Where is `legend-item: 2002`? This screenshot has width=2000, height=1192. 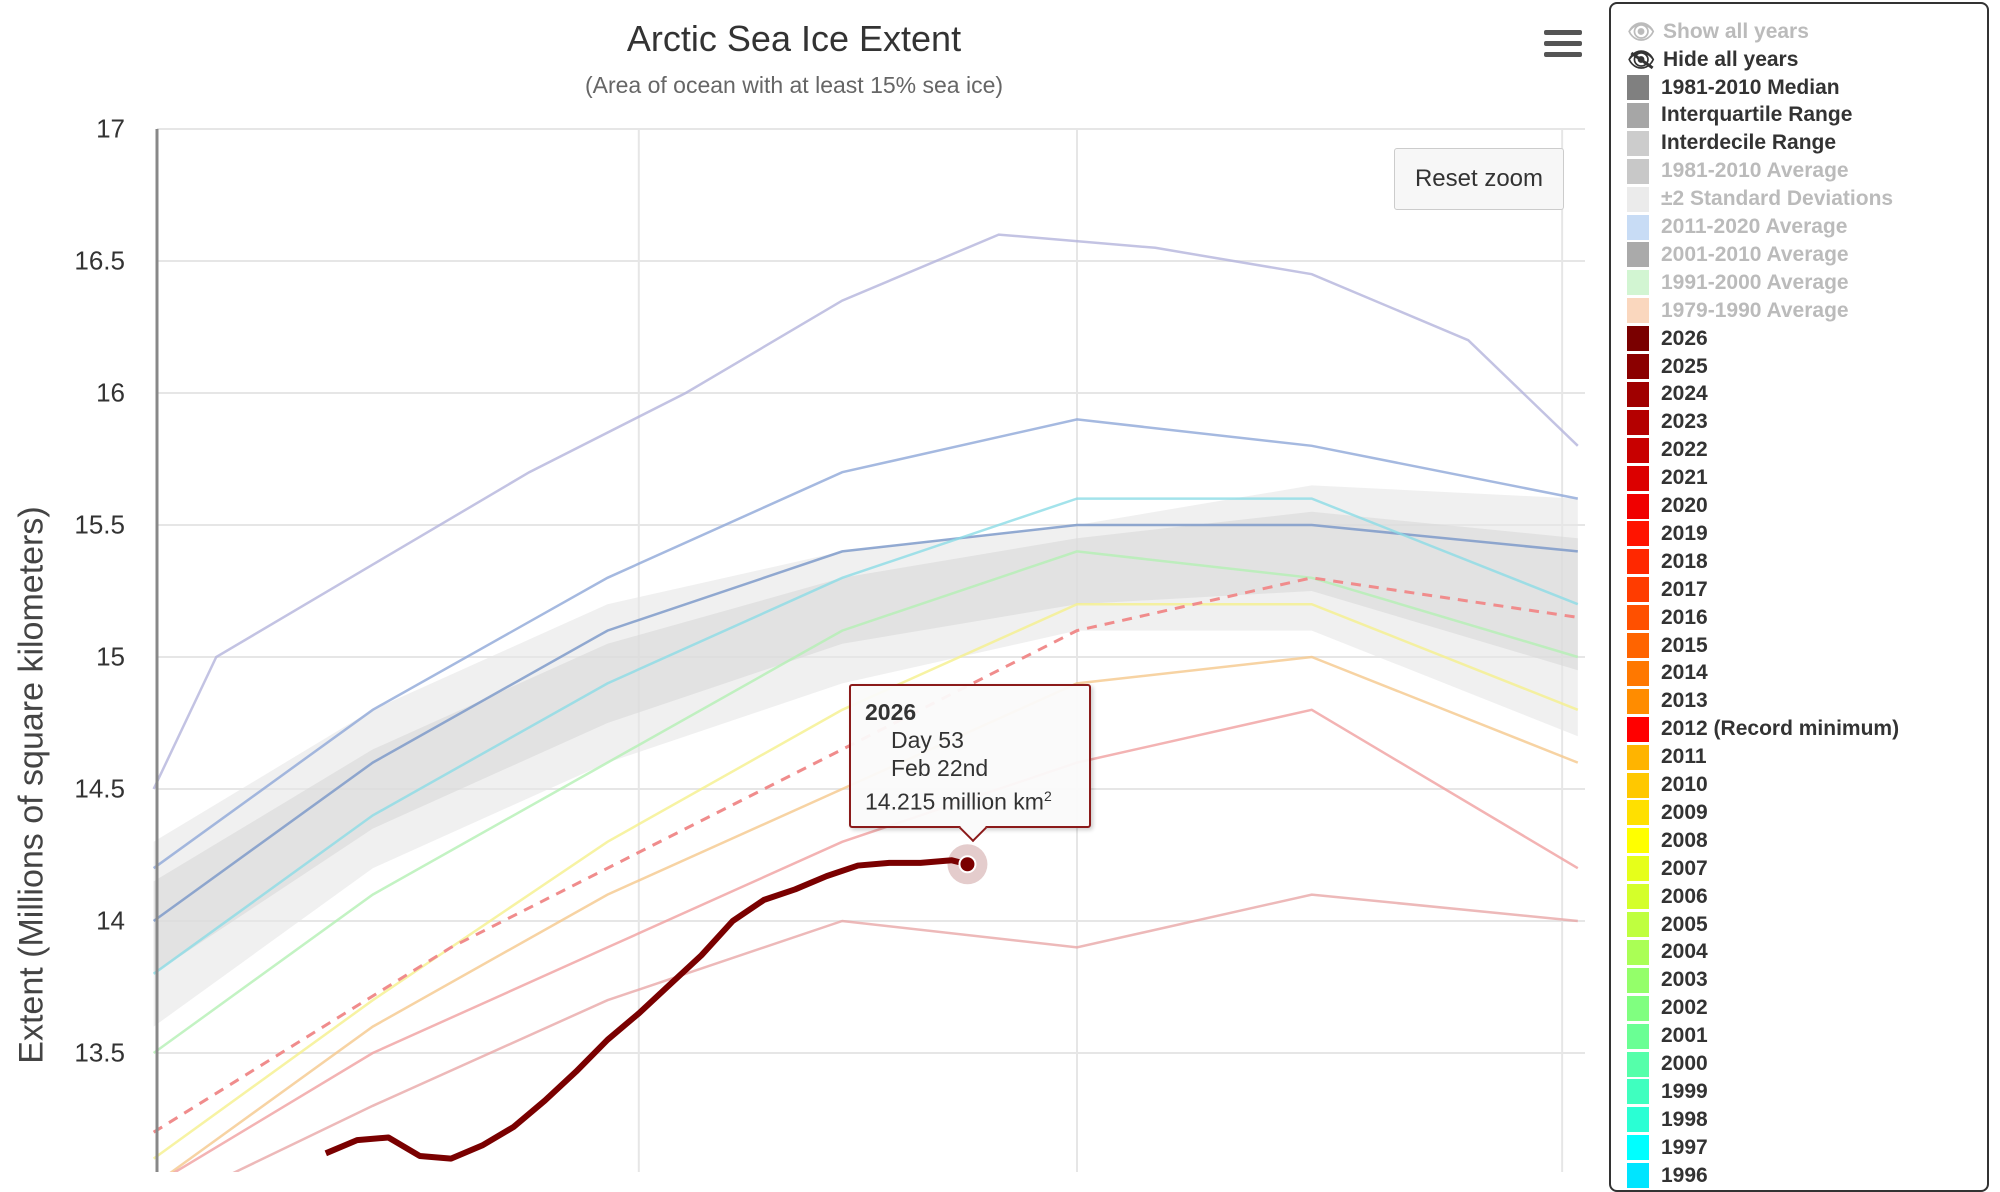 legend-item: 2002 is located at coordinates (1667, 1008).